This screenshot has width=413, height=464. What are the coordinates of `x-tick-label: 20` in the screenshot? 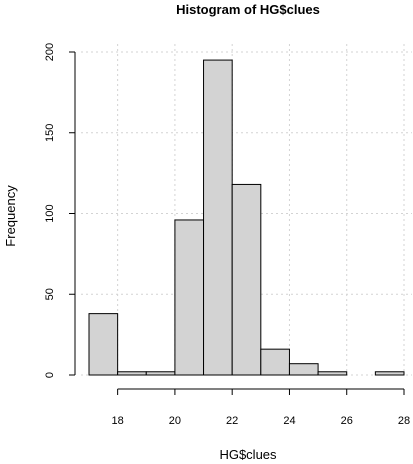 It's located at (175, 421).